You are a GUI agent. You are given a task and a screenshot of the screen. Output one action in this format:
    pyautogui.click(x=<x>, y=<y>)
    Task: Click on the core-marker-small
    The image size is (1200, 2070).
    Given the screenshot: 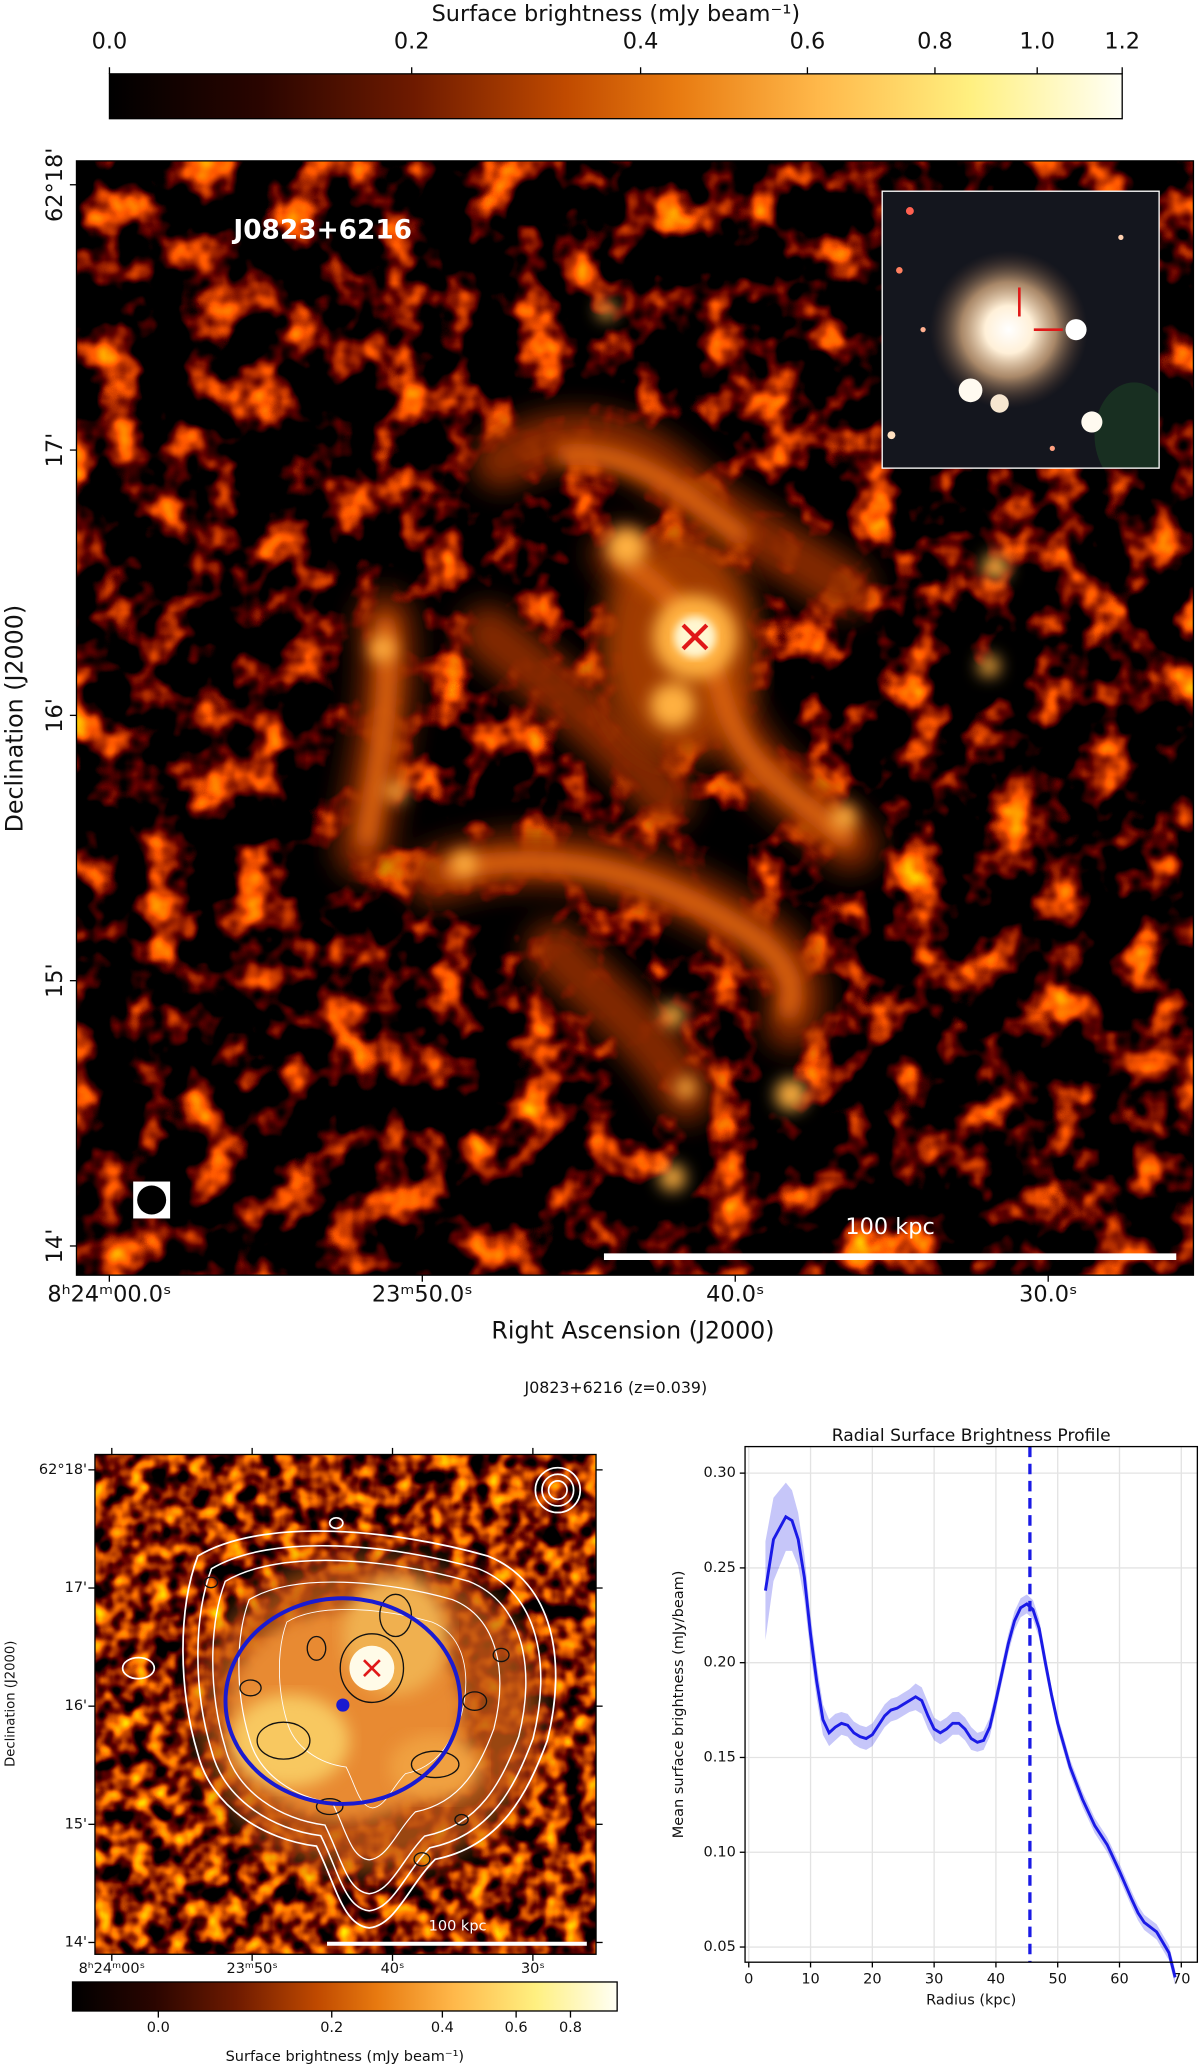 What is the action you would take?
    pyautogui.click(x=372, y=1668)
    